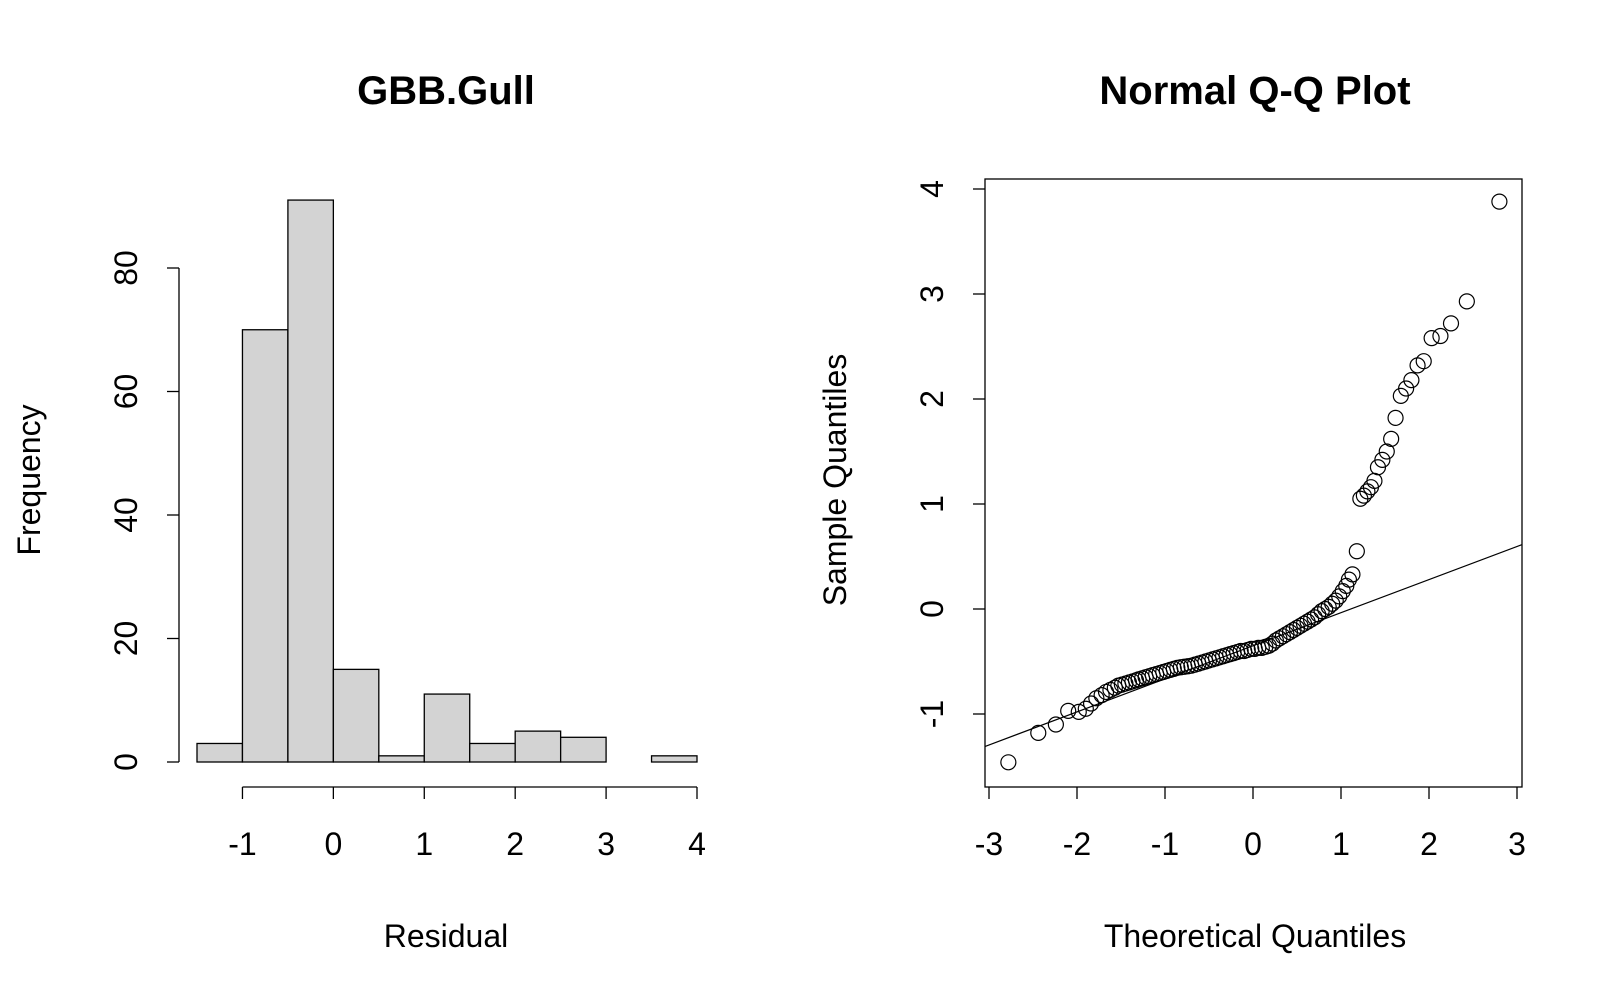 The width and height of the screenshot is (1600, 1000). Describe the element at coordinates (697, 844) in the screenshot. I see `histogram-x-tick-label: 4` at that location.